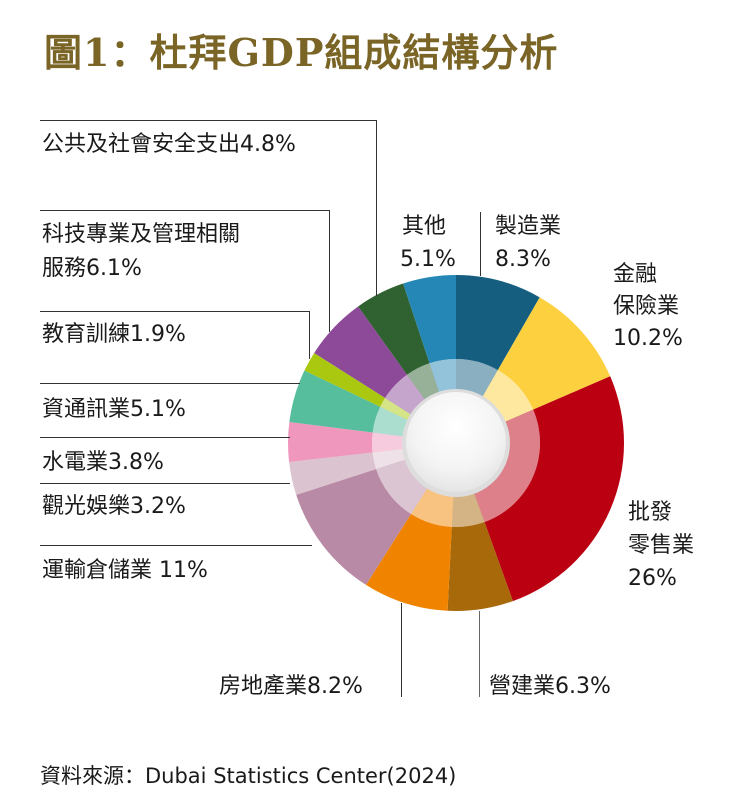 This screenshot has height=807, width=743. I want to click on leader-tech, so click(185, 210).